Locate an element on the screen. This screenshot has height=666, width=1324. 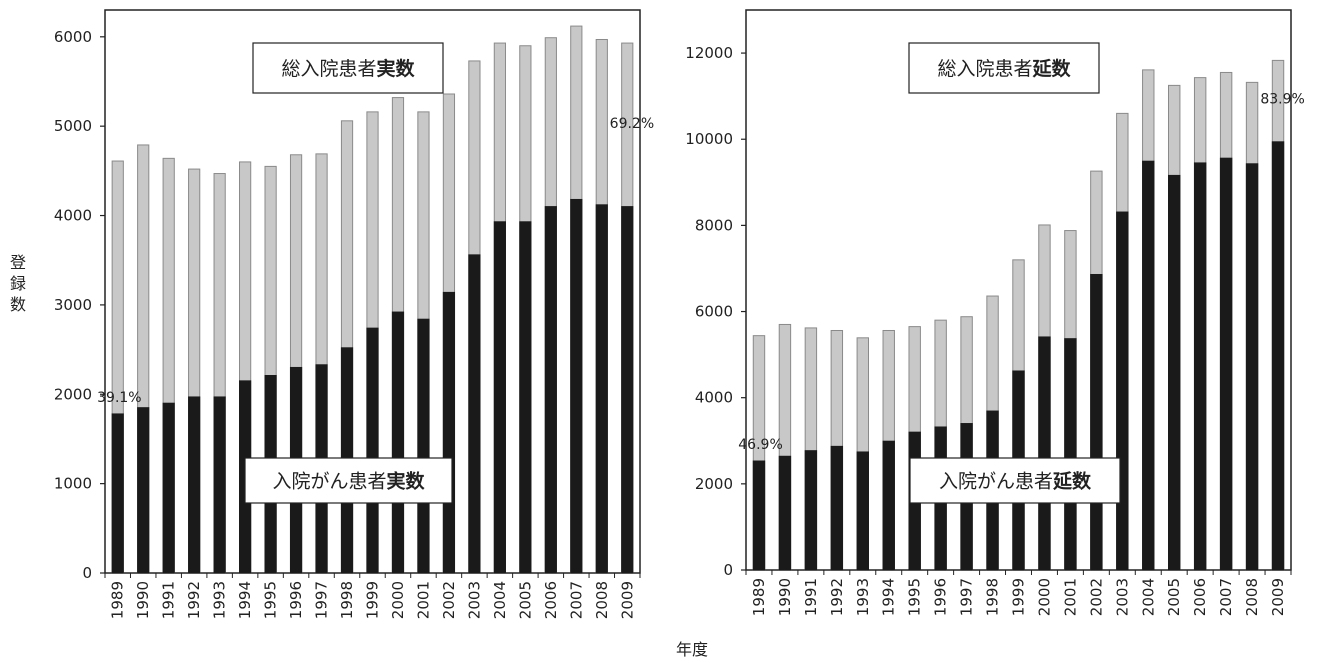
legend-total-label: 総入院患者実数 is located at coordinates (348, 68).